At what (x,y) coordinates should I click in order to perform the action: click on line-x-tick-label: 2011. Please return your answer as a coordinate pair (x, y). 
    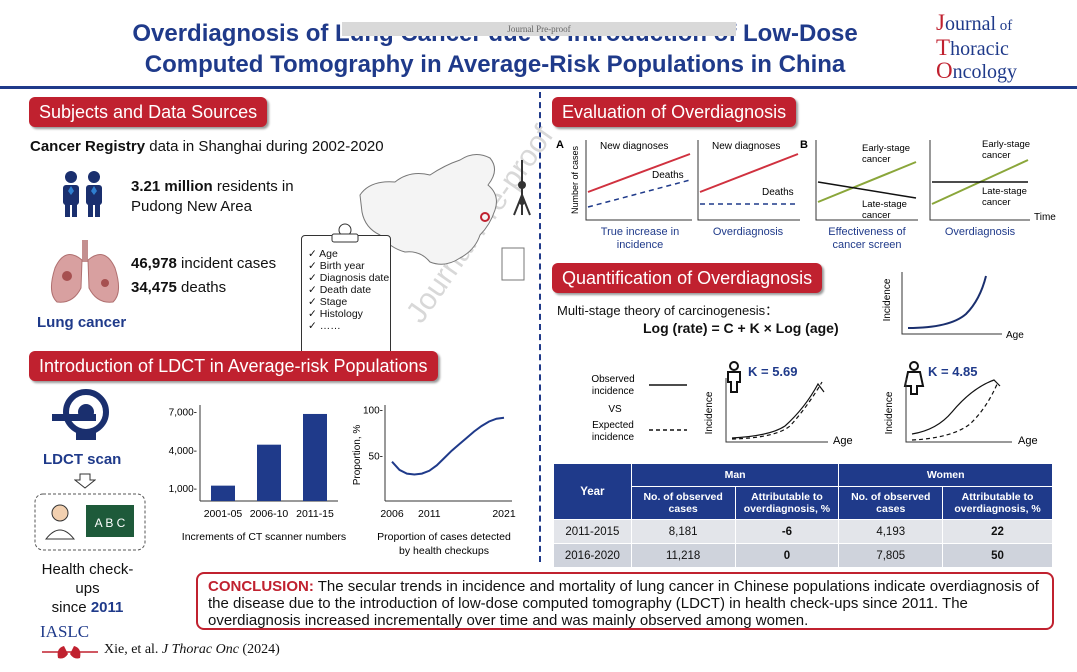
    Looking at the image, I should click on (429, 514).